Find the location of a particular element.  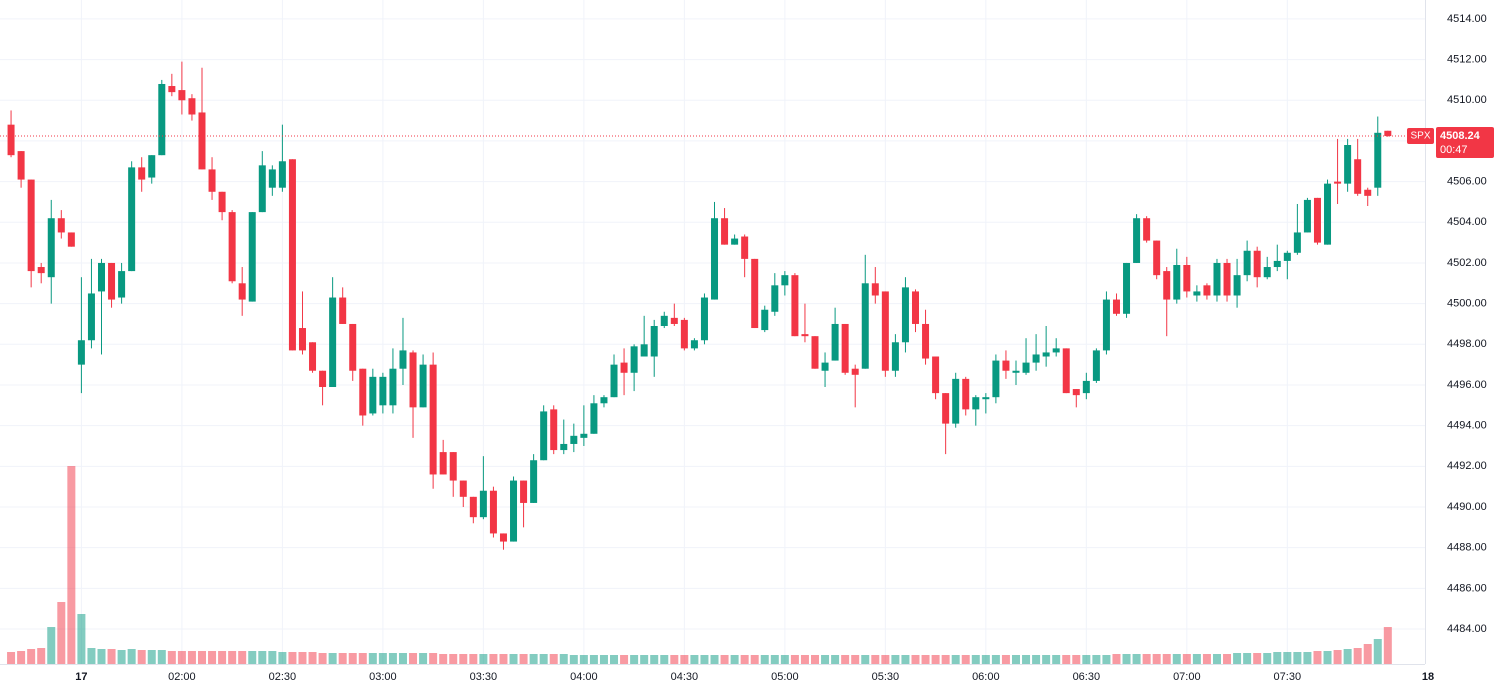

y-tick-label: 4504.00 is located at coordinates (1467, 222).